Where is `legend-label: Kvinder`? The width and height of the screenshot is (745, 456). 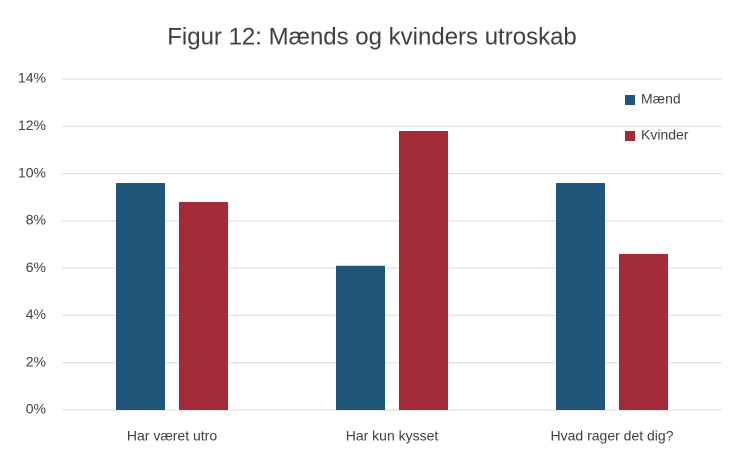
legend-label: Kvinder is located at coordinates (665, 135).